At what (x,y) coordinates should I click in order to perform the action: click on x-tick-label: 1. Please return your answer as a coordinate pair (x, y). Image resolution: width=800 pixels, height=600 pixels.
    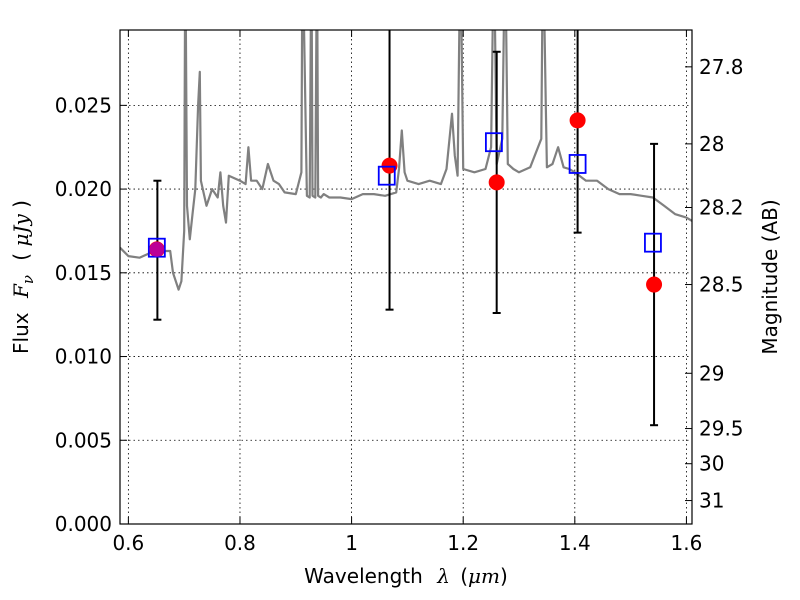
    Looking at the image, I should click on (351, 543).